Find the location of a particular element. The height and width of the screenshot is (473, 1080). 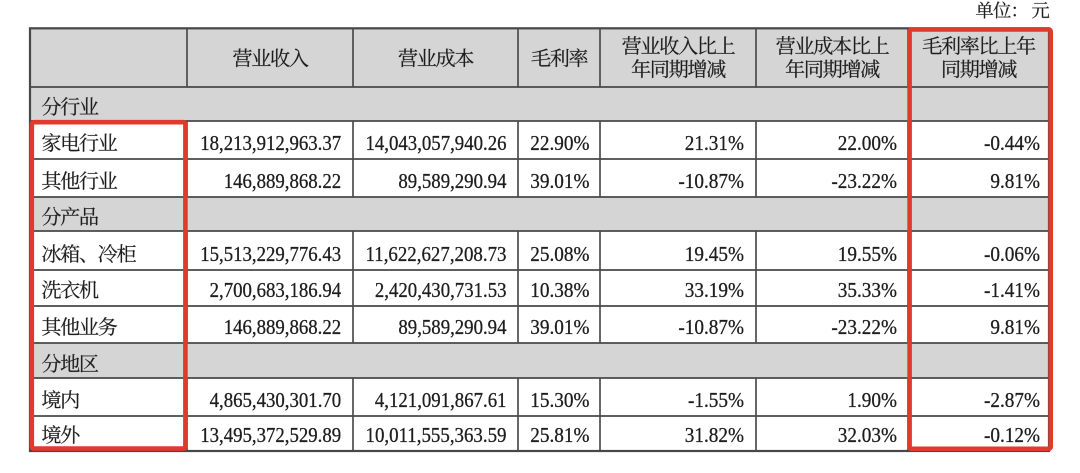

svg-text: 4,121,091,867.61 is located at coordinates (441, 400).